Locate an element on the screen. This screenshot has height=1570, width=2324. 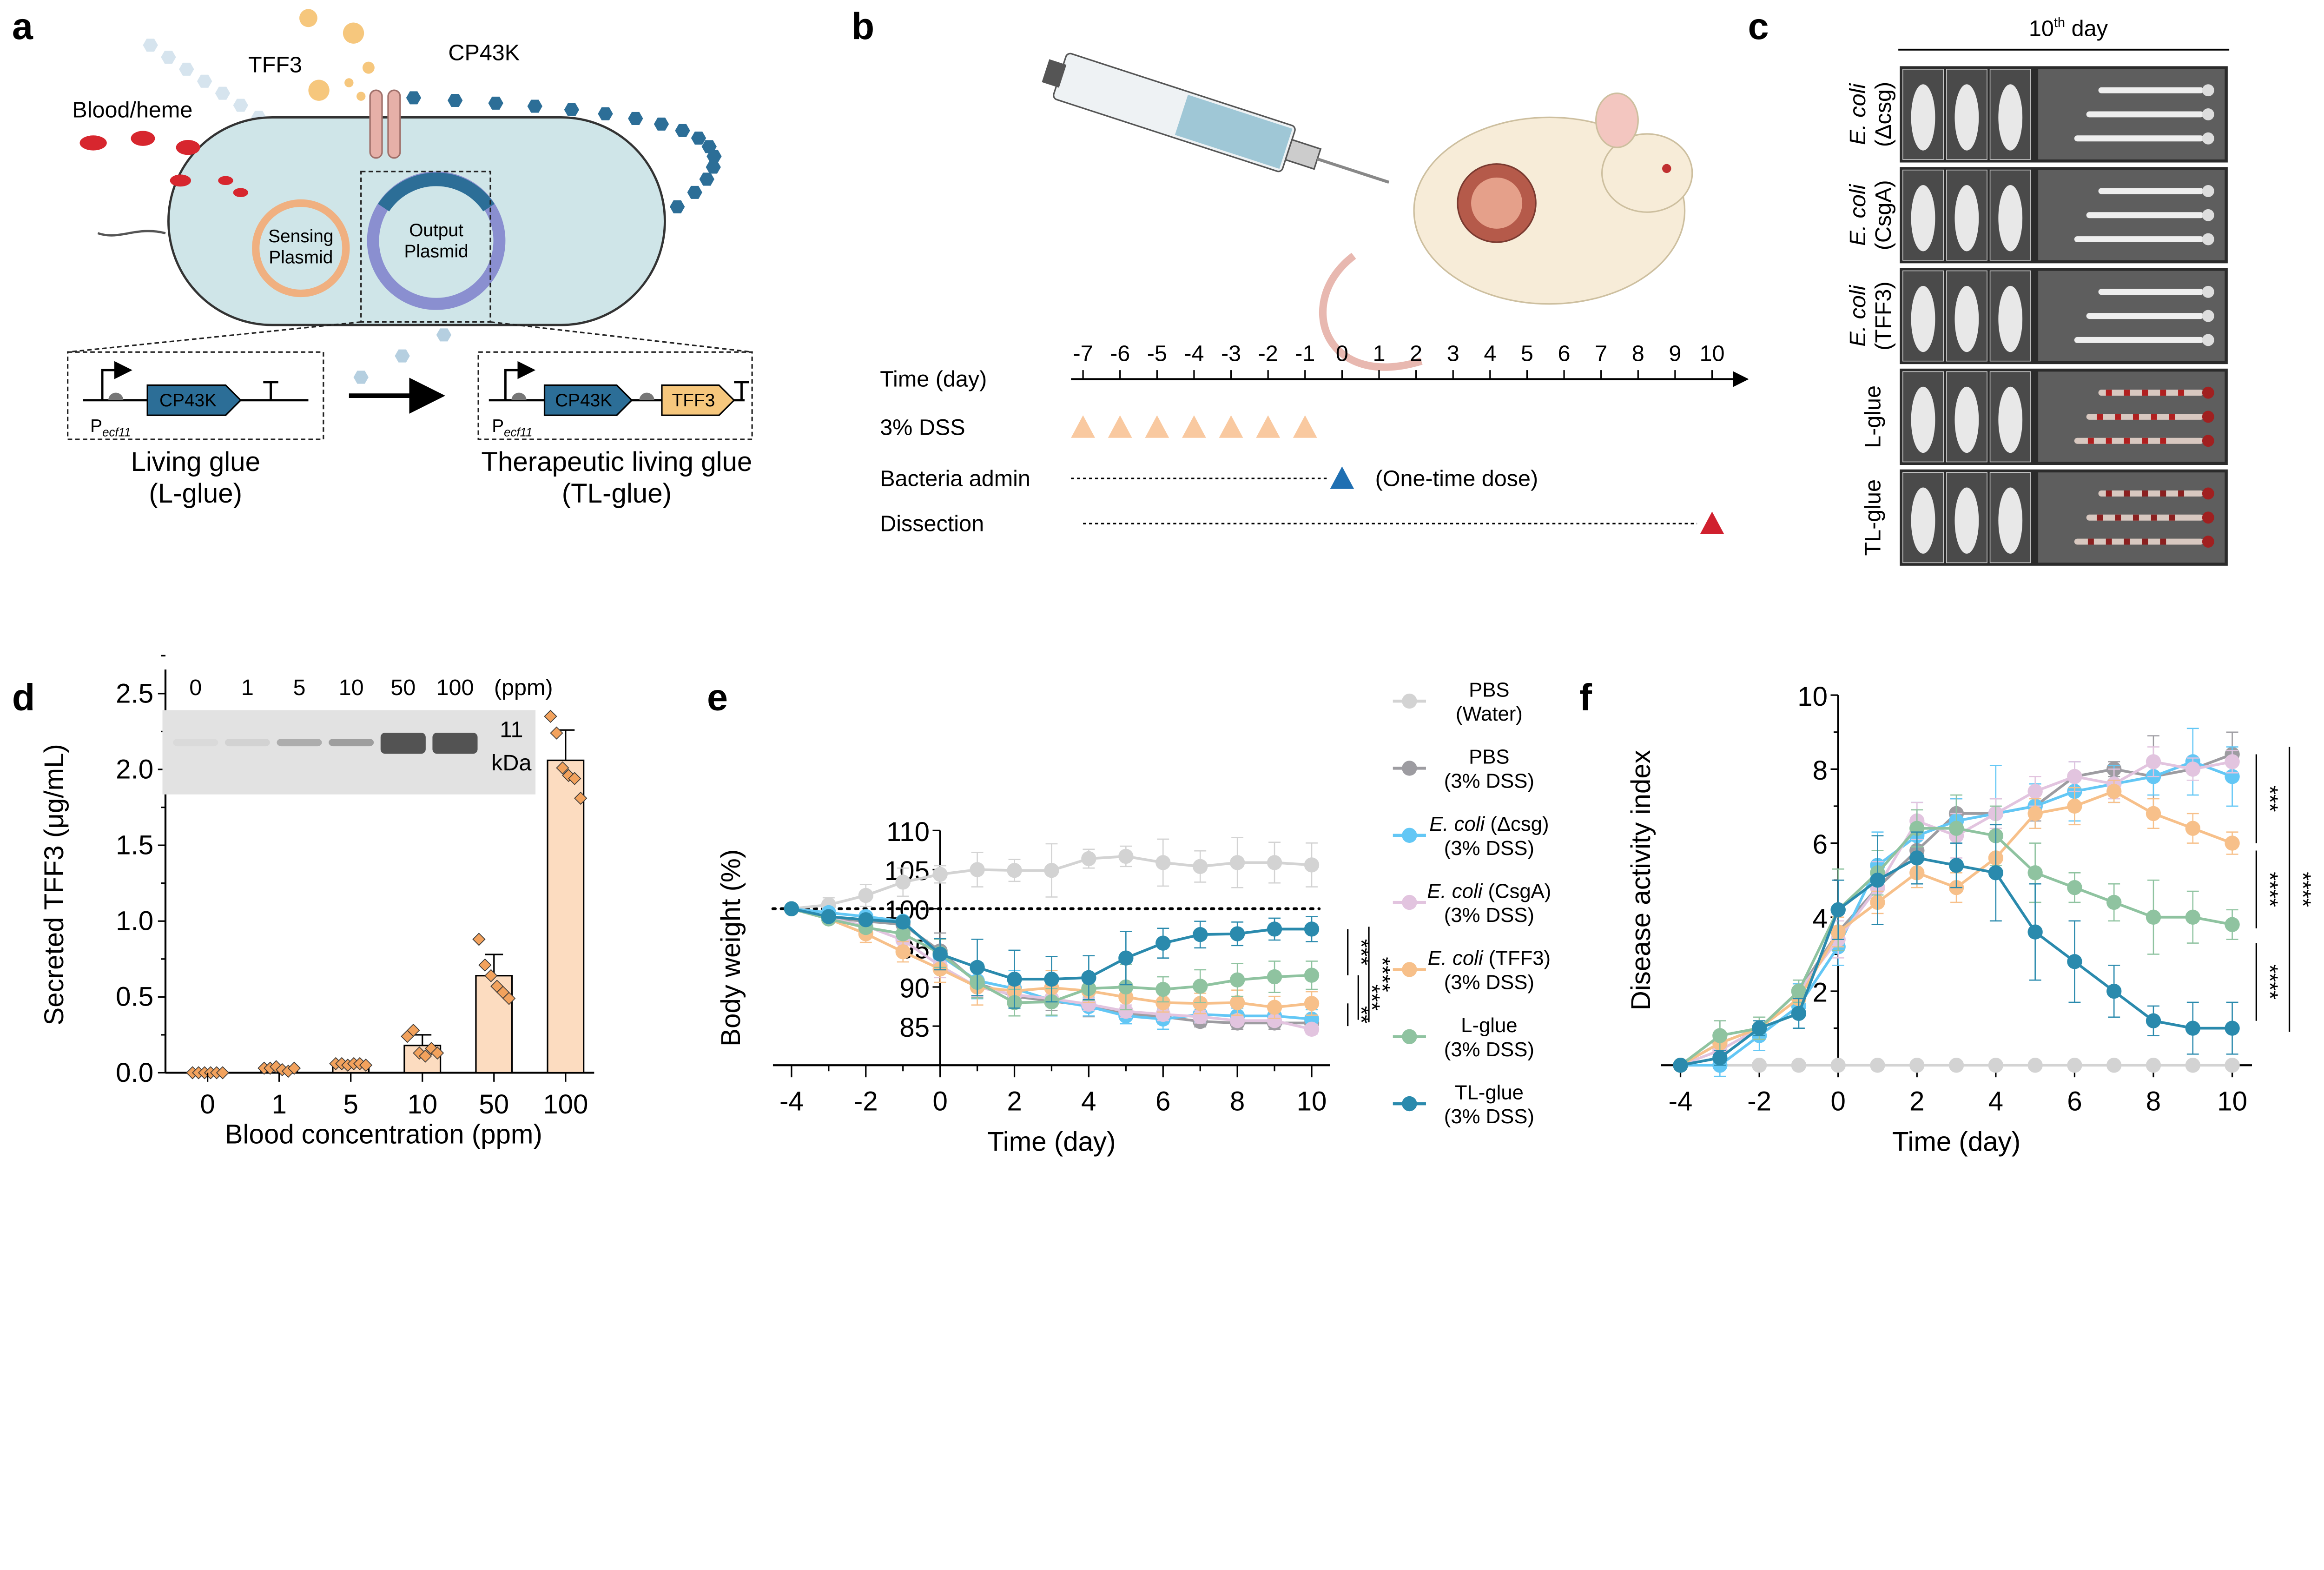
legend-sublabel: (Water) is located at coordinates (1489, 714).